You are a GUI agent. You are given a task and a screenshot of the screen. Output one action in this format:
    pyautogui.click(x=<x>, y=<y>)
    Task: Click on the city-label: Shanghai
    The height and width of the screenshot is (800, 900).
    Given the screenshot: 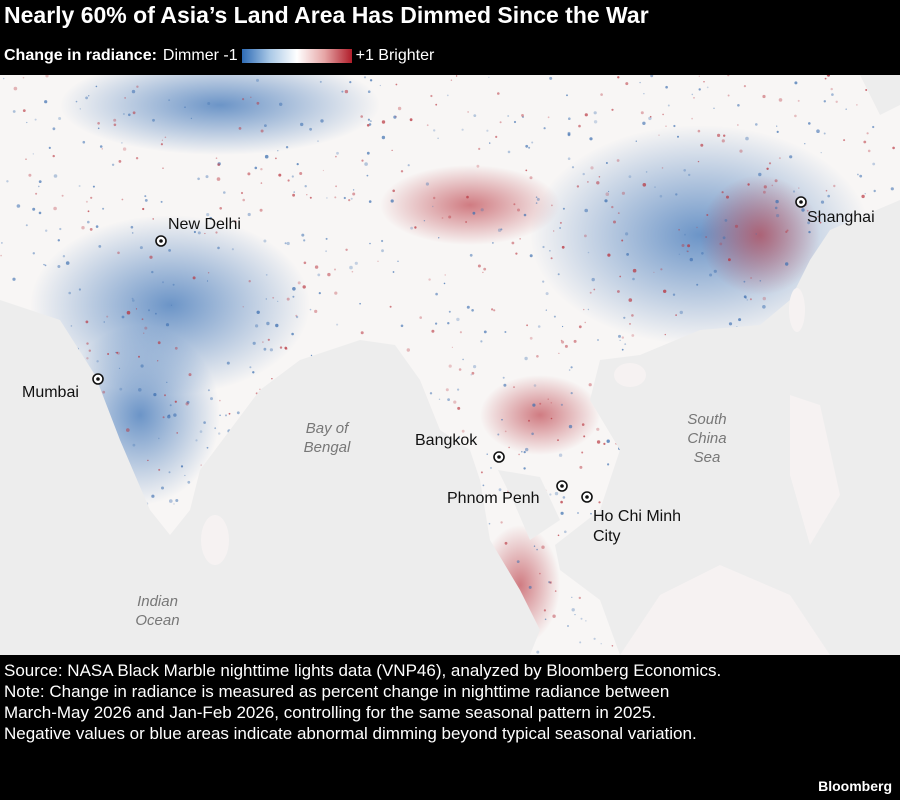 What is the action you would take?
    pyautogui.click(x=841, y=217)
    